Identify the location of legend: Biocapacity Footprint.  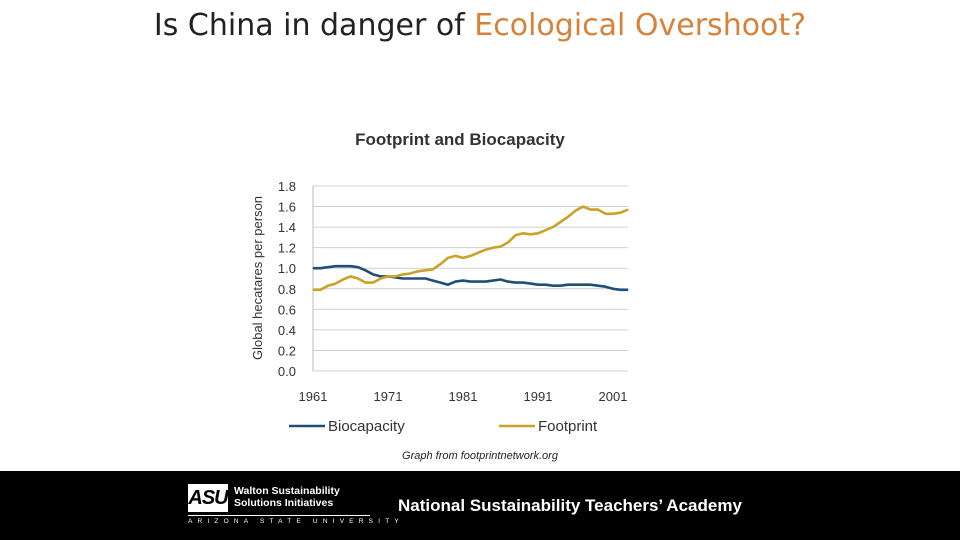
(443, 426).